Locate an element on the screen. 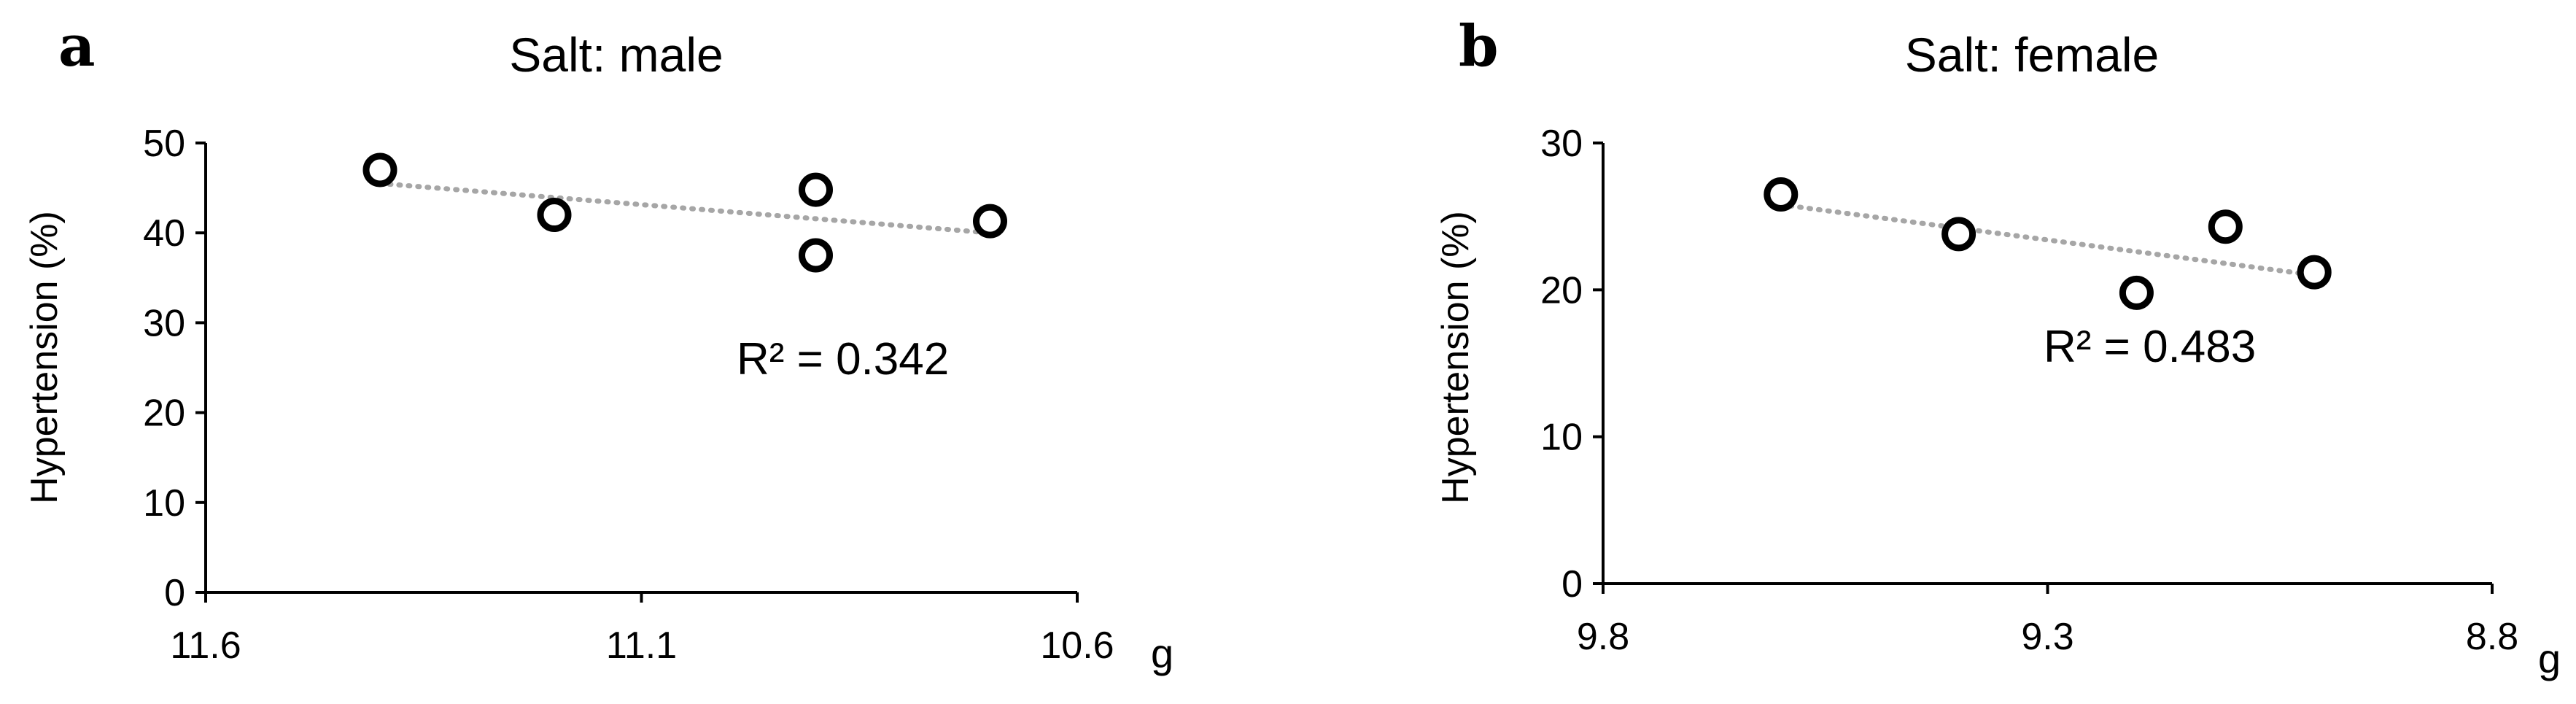 The height and width of the screenshot is (704, 2576). panel-b-y-tick-label: 30 is located at coordinates (1561, 144).